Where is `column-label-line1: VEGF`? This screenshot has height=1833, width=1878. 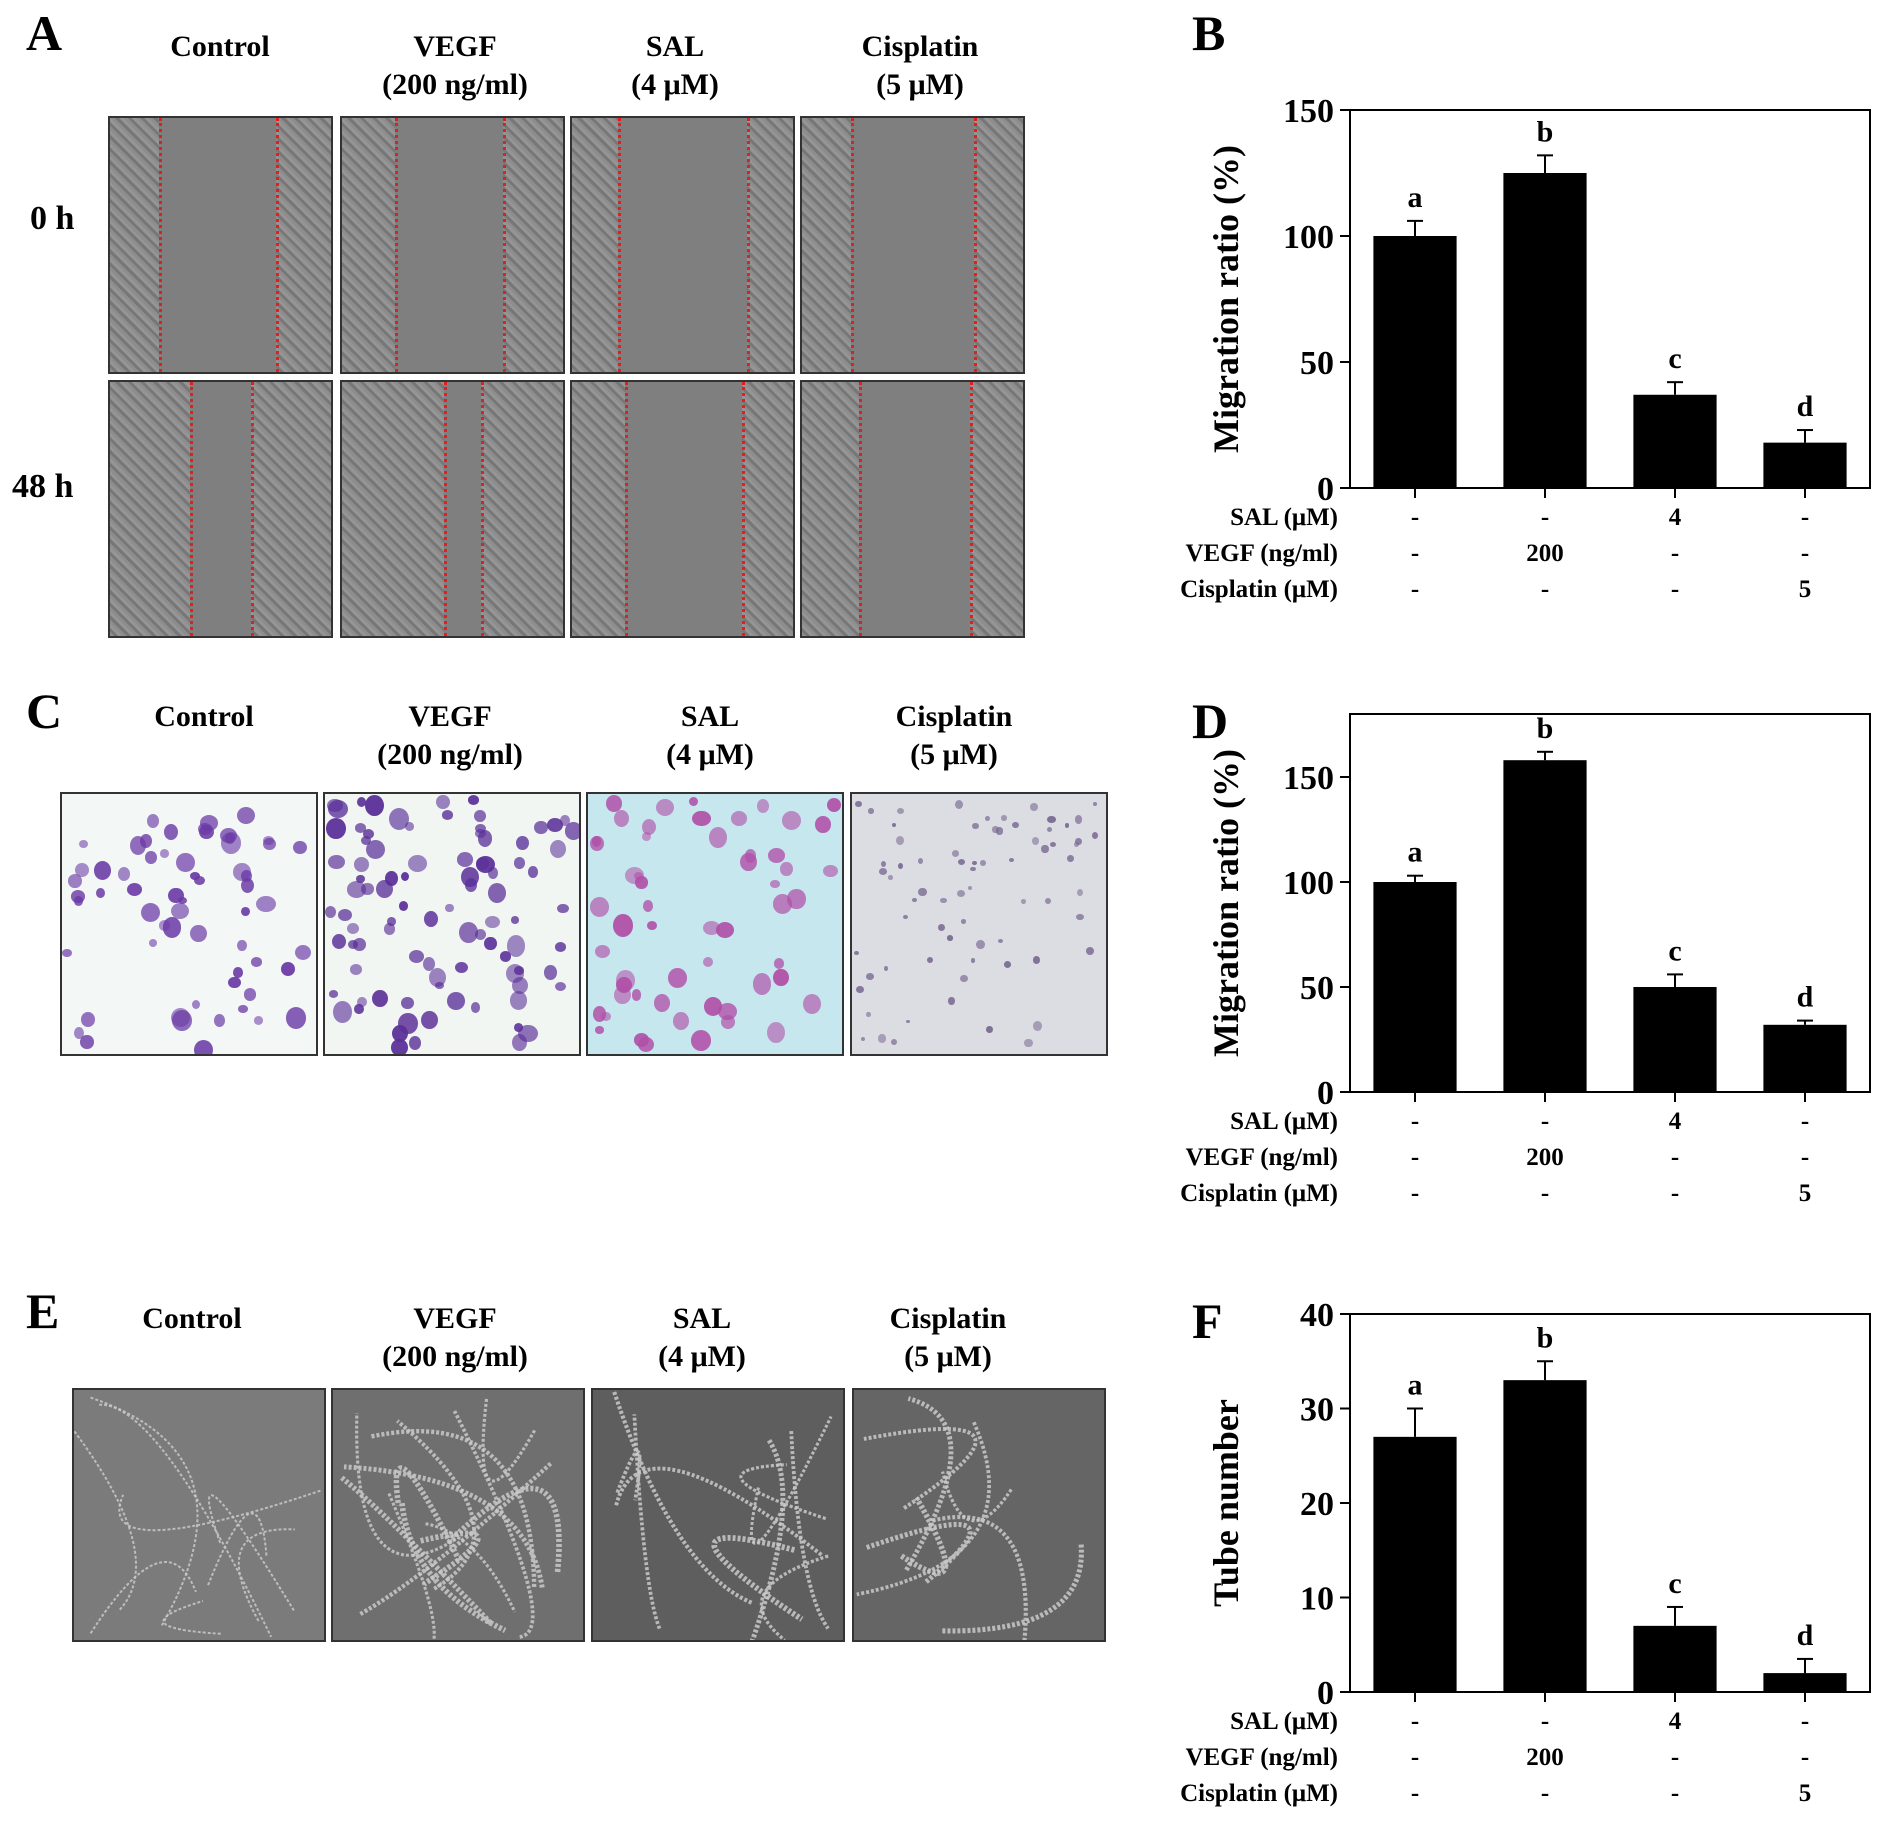
column-label-line1: VEGF is located at coordinates (450, 716).